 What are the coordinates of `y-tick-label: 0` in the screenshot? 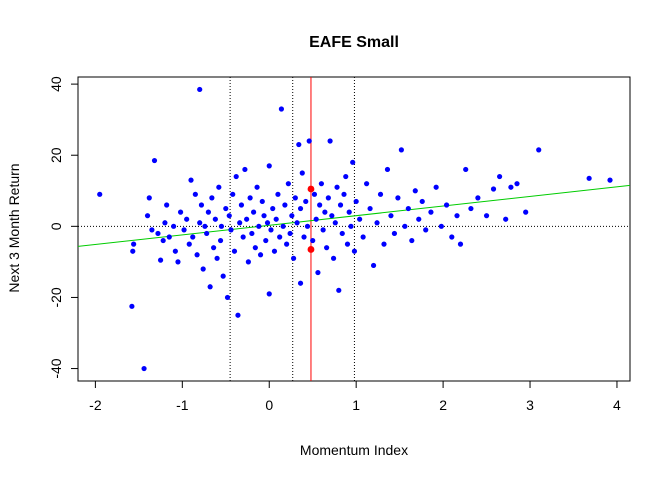 It's located at (56, 226).